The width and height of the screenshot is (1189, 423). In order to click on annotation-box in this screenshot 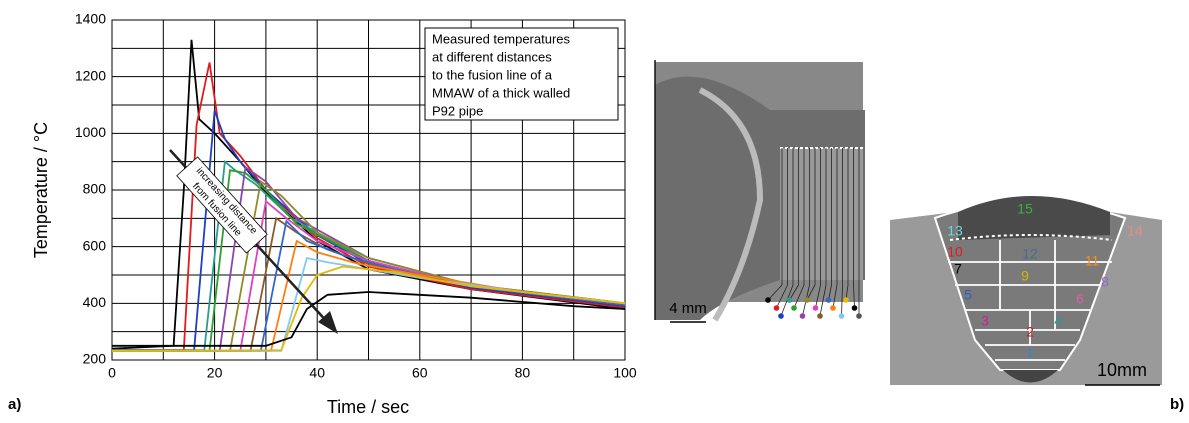, I will do `click(521, 74)`.